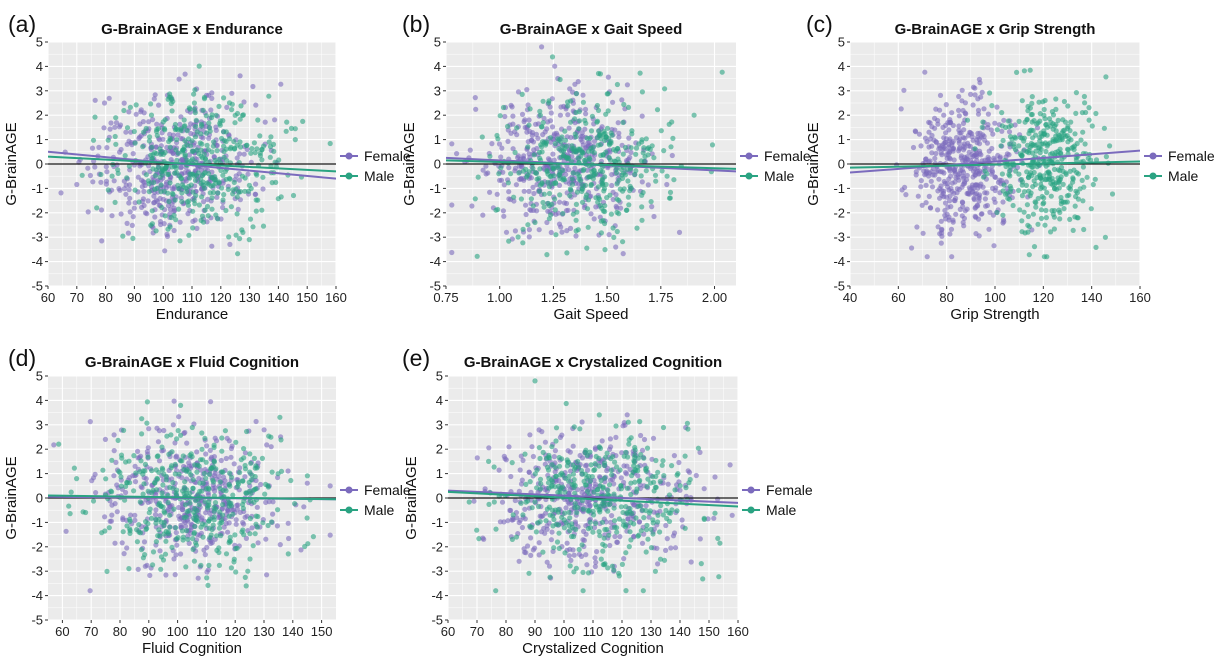  What do you see at coordinates (37, 546) in the screenshot?
I see `y-tick-label: -2` at bounding box center [37, 546].